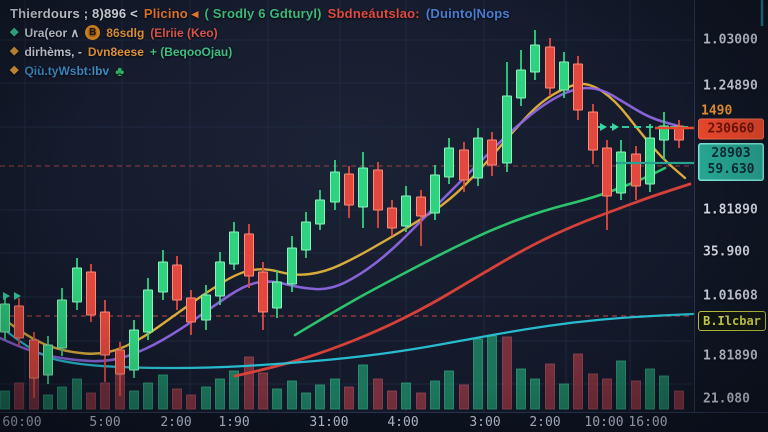  What do you see at coordinates (184, 32) in the screenshot?
I see `legend-text: (Elriie (Keo)` at bounding box center [184, 32].